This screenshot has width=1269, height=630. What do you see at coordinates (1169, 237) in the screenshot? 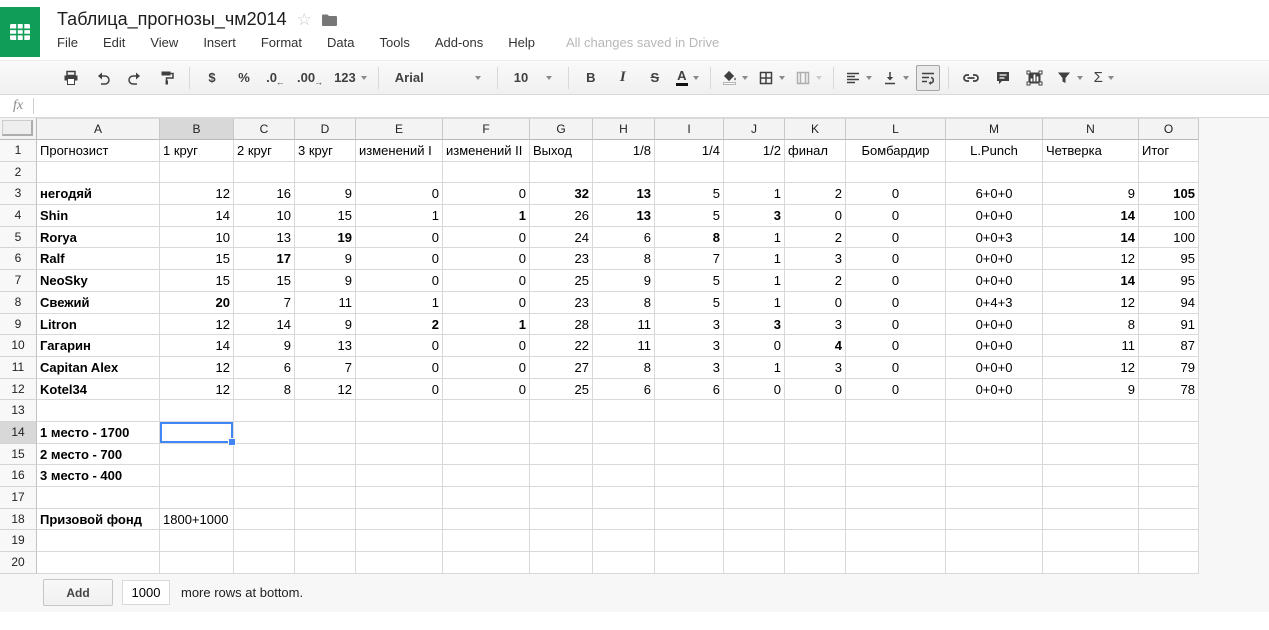
I see `cell-O5: 100` at bounding box center [1169, 237].